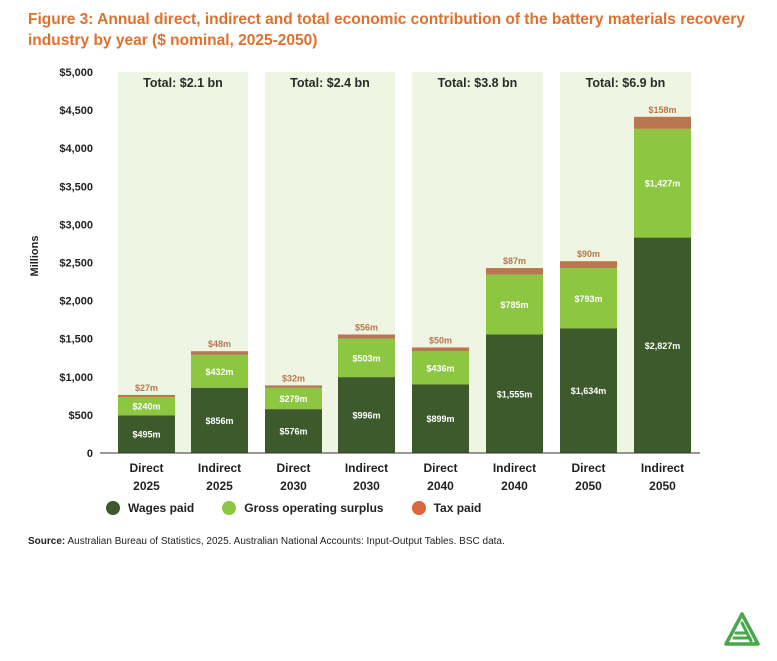 The width and height of the screenshot is (777, 661). I want to click on y-tick-label: $1,000, so click(76, 378).